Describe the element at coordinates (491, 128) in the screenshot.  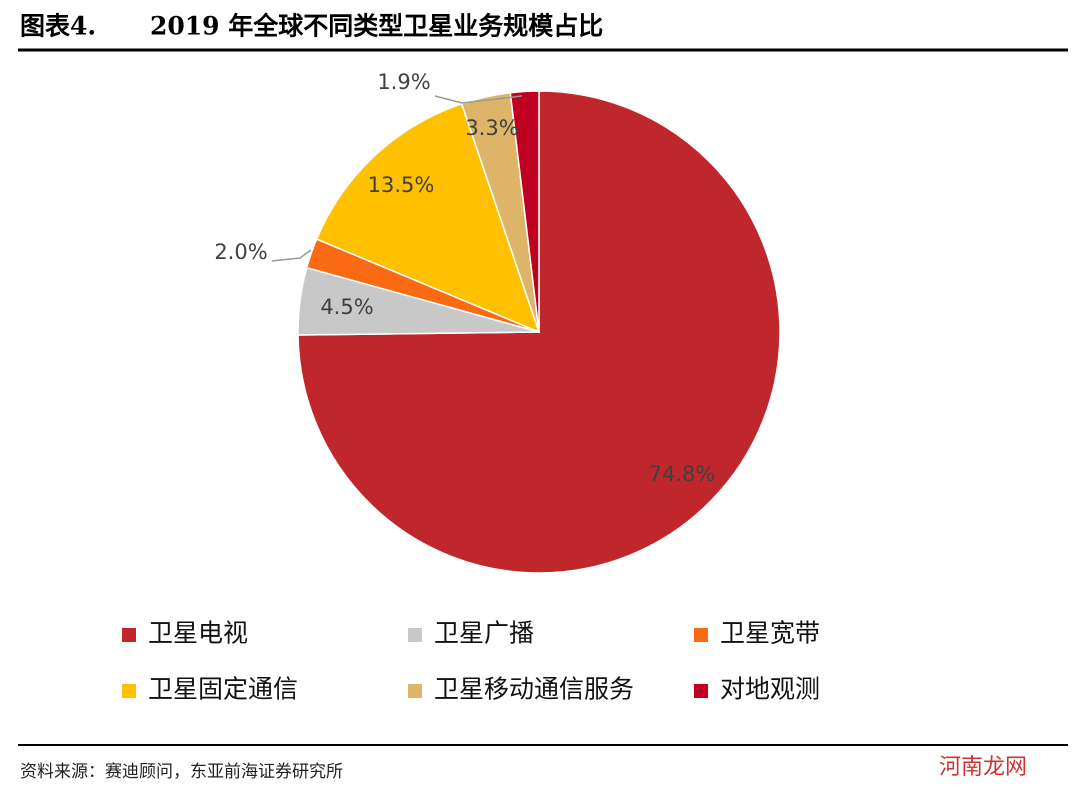
I see `data-label: 3.3%` at that location.